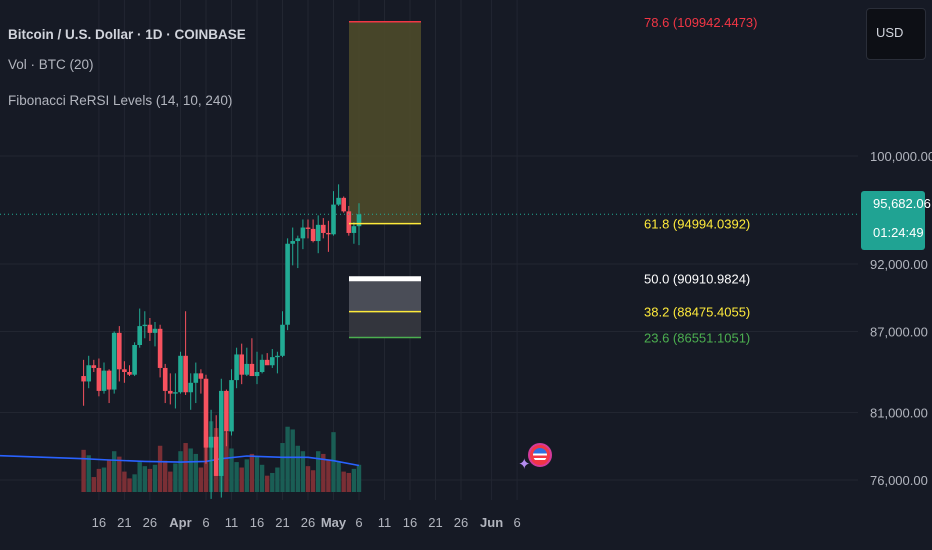  Describe the element at coordinates (385, 122) in the screenshot. I see `fib-zone-upper` at that location.